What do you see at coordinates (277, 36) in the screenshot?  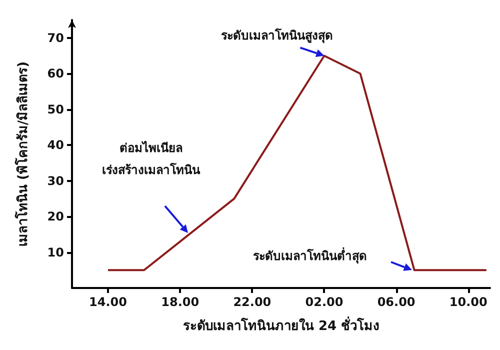 I see `annotation: ระดับเมลาโทนินสูงสุด` at bounding box center [277, 36].